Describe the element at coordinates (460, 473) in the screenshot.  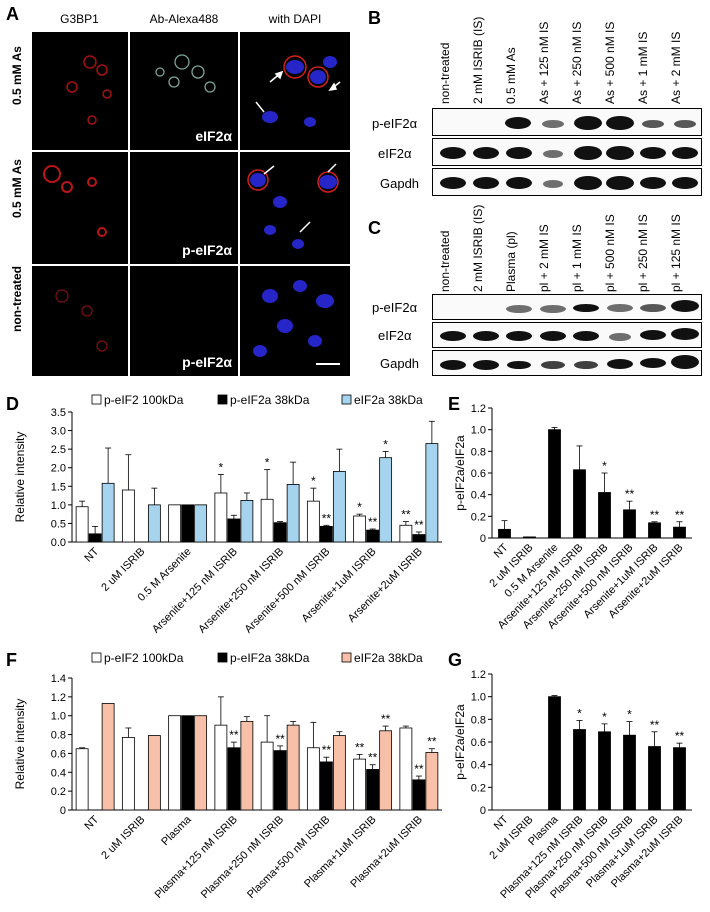
I see `y-axis-label: p-eIF2a/eIF2a` at that location.